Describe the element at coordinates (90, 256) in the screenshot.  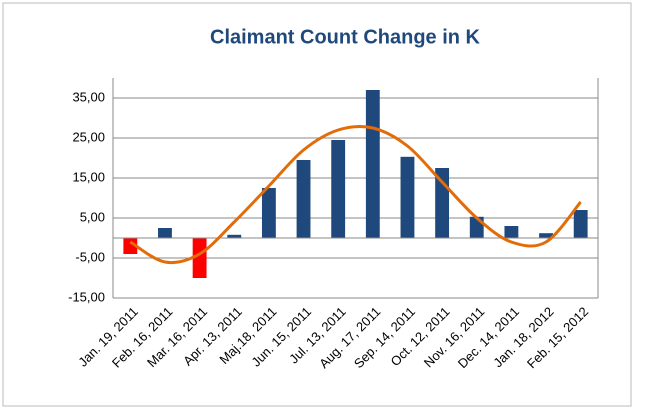
I see `y-tick-label: -5,00` at that location.